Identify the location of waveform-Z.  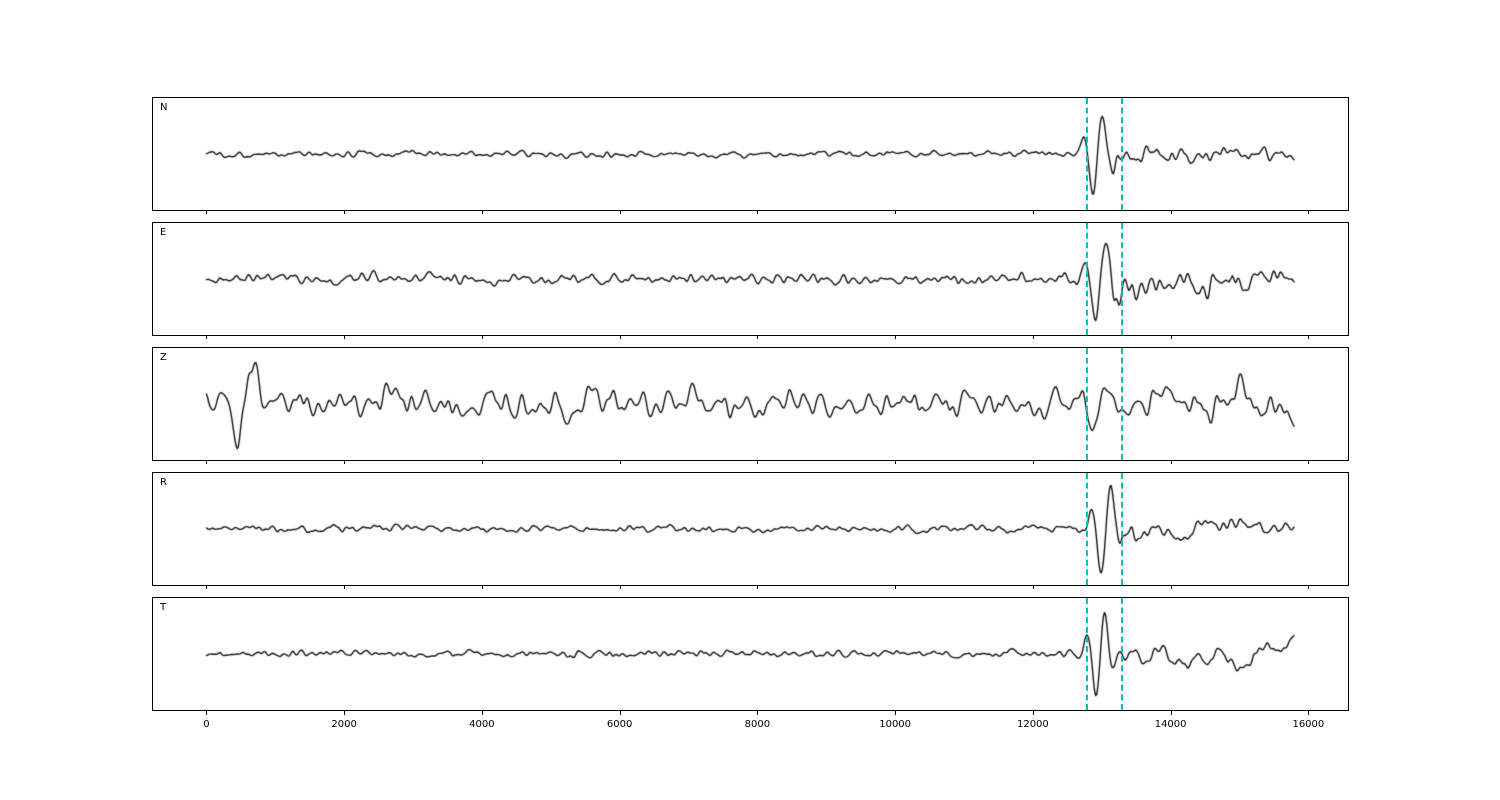
(750, 404).